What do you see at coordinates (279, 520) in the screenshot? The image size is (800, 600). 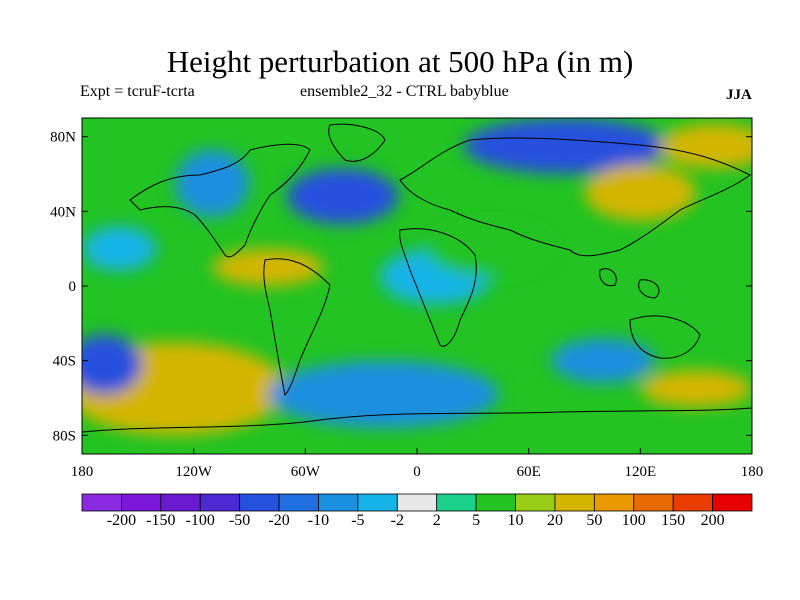 I see `colorbar-label: -20` at bounding box center [279, 520].